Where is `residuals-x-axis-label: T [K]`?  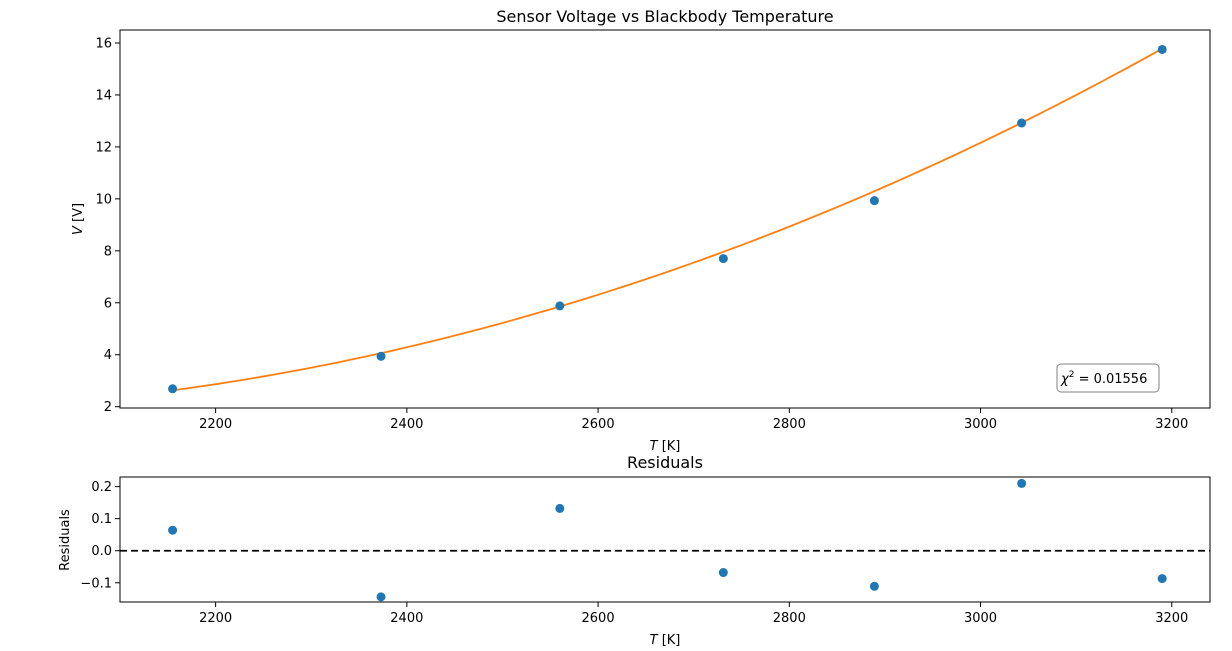
residuals-x-axis-label: T [K] is located at coordinates (665, 640).